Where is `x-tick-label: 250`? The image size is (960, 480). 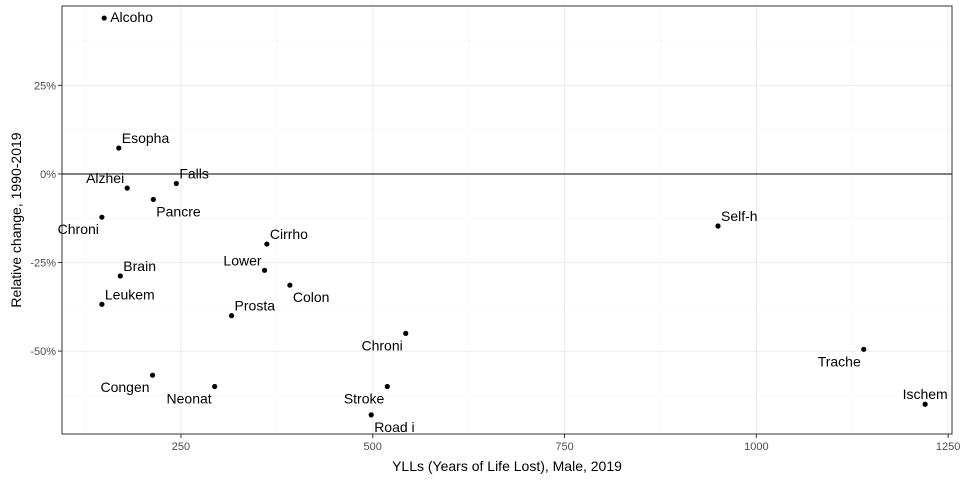 x-tick-label: 250 is located at coordinates (181, 447).